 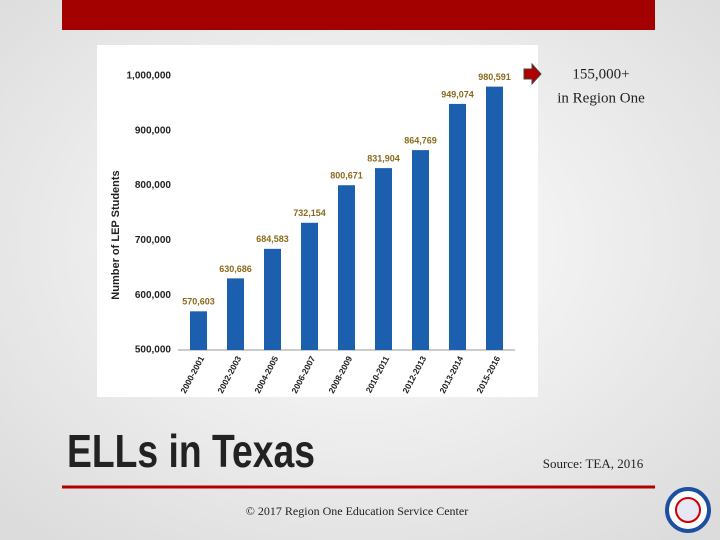 I want to click on callout-arrow, so click(x=532, y=74).